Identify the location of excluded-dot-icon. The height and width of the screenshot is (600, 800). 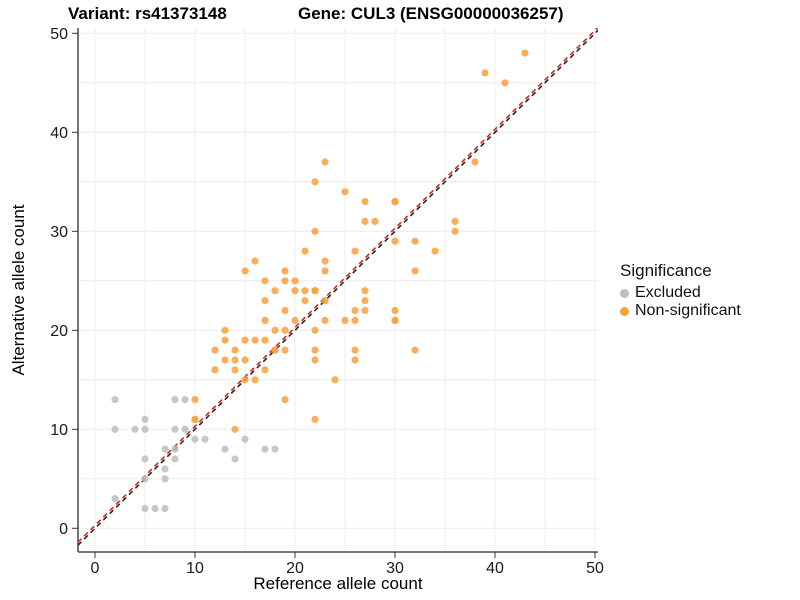
(624, 293).